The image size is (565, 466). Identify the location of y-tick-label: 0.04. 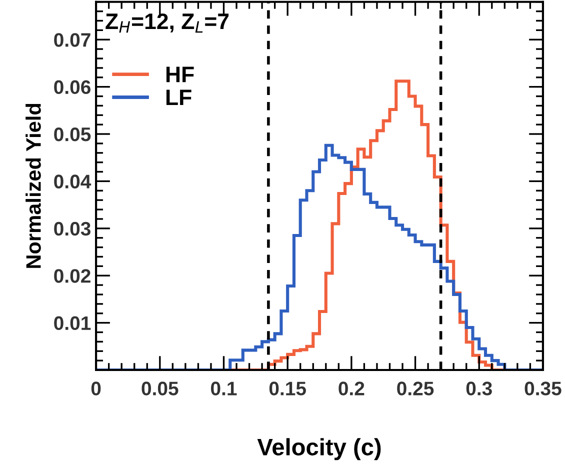
(73, 181).